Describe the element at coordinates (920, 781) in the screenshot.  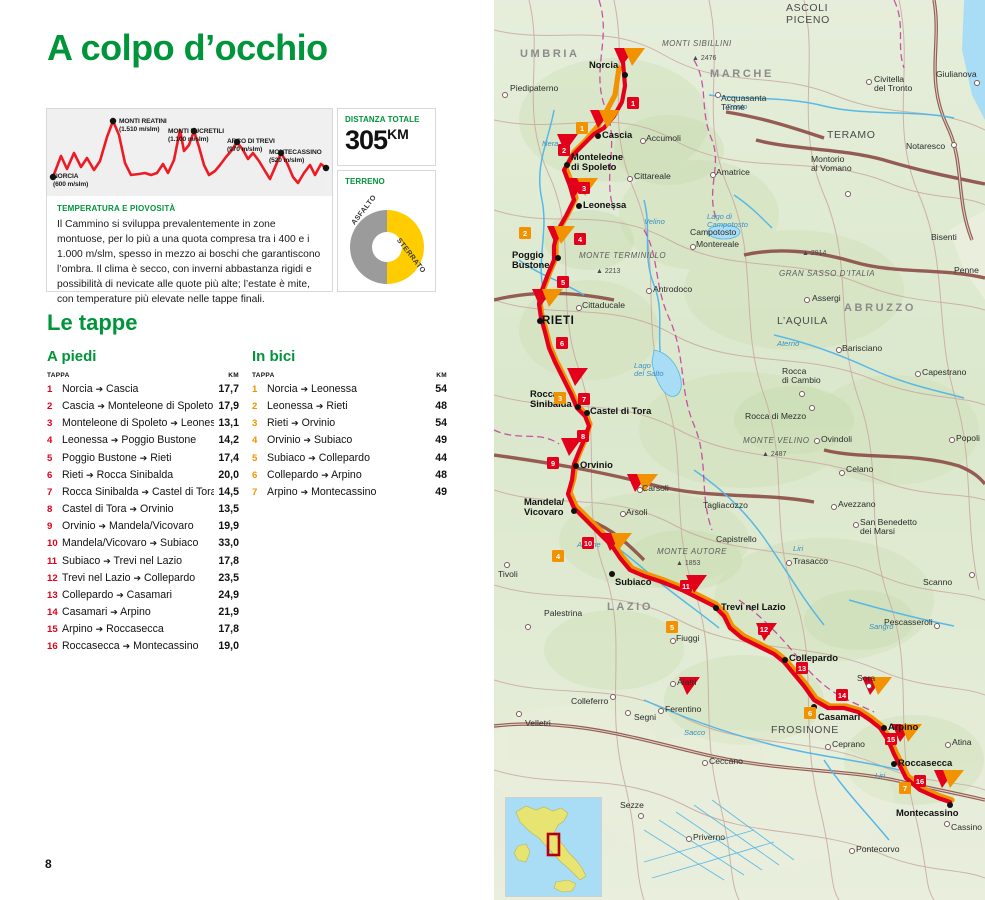
I see `map-walking-stage-badge: 16` at that location.